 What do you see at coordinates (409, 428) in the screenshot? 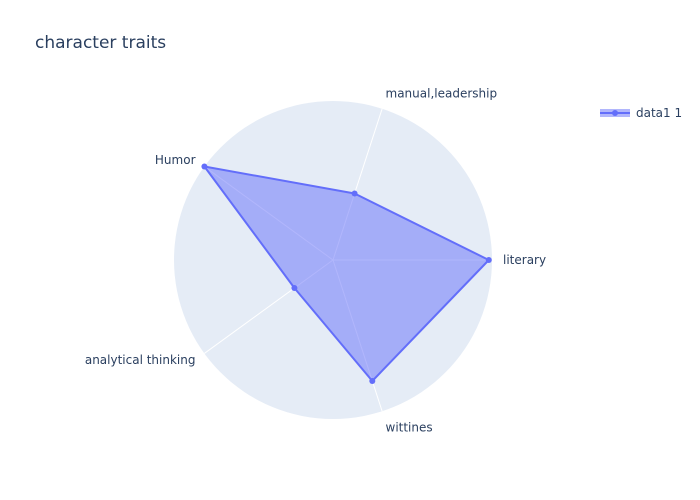
I see `axis-label: wittines` at bounding box center [409, 428].